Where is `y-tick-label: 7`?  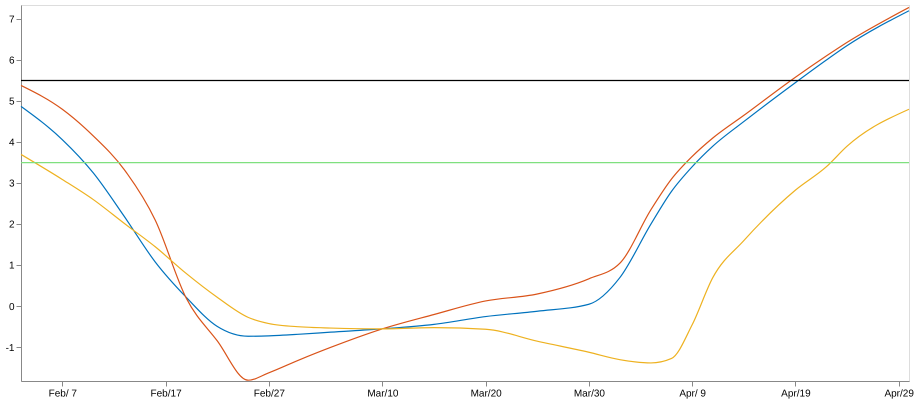
y-tick-label: 7 is located at coordinates (11, 20).